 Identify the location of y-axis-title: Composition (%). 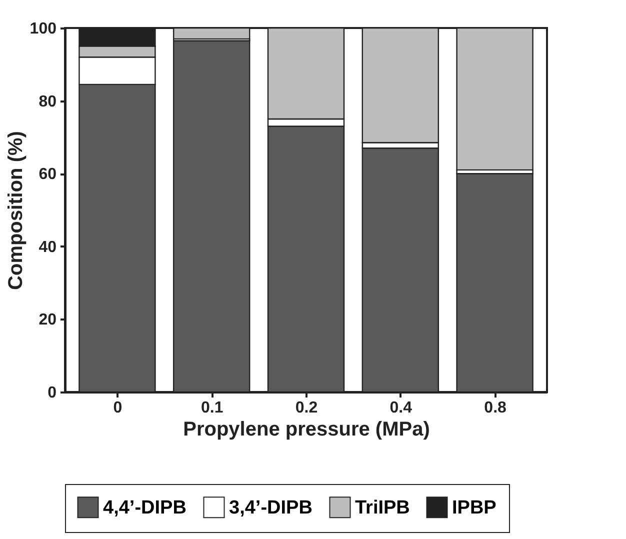
(15, 210).